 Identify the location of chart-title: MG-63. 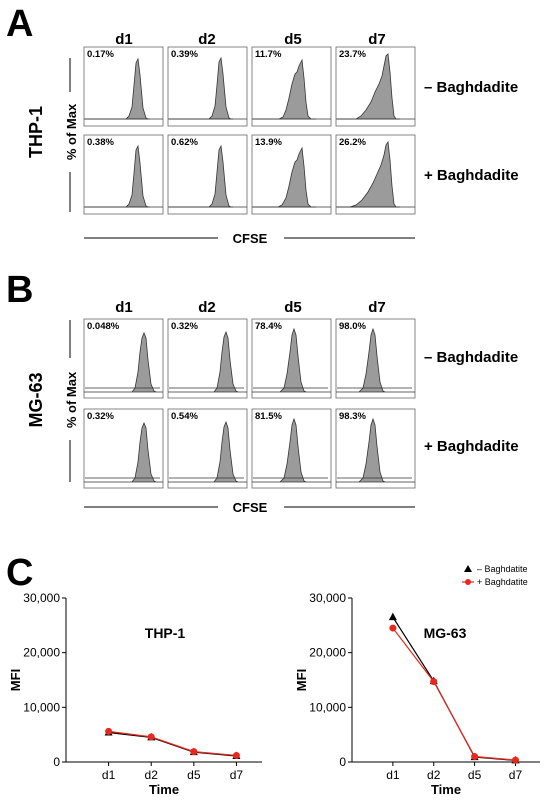
(445, 633).